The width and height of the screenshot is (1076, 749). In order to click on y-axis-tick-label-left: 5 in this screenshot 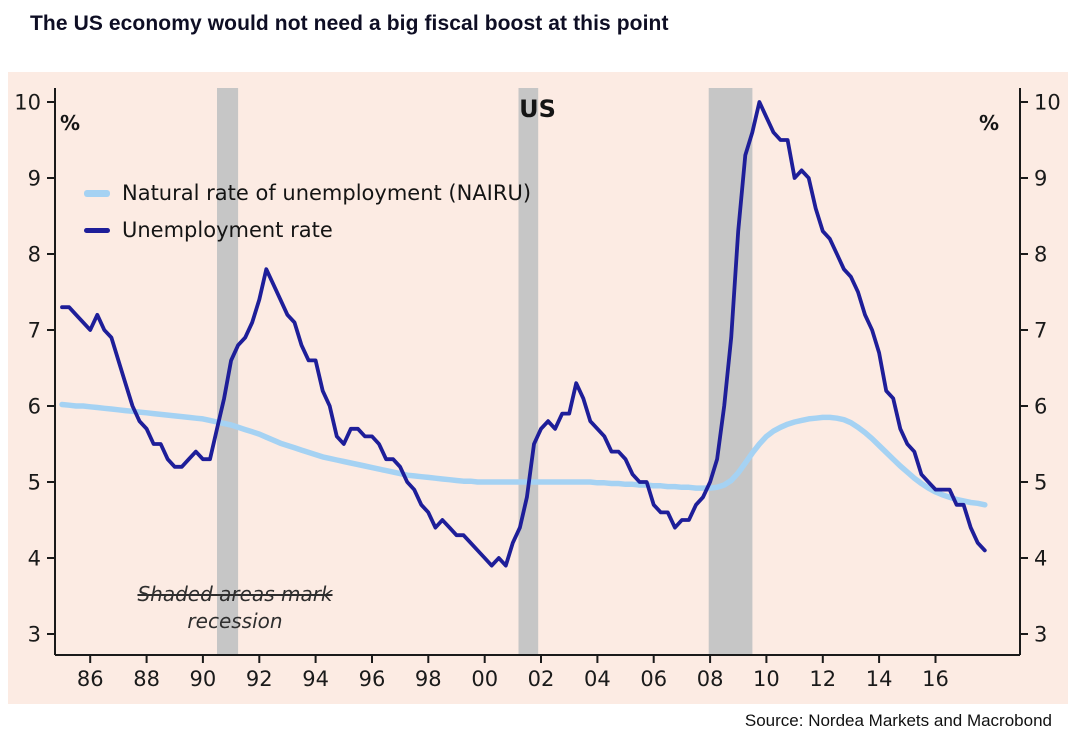, I will do `click(34, 482)`.